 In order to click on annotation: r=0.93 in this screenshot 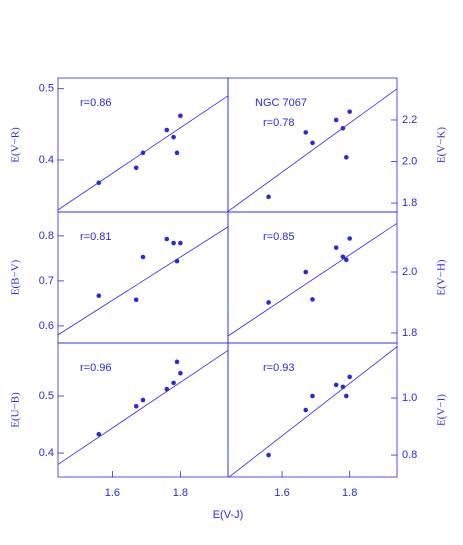, I will do `click(279, 368)`.